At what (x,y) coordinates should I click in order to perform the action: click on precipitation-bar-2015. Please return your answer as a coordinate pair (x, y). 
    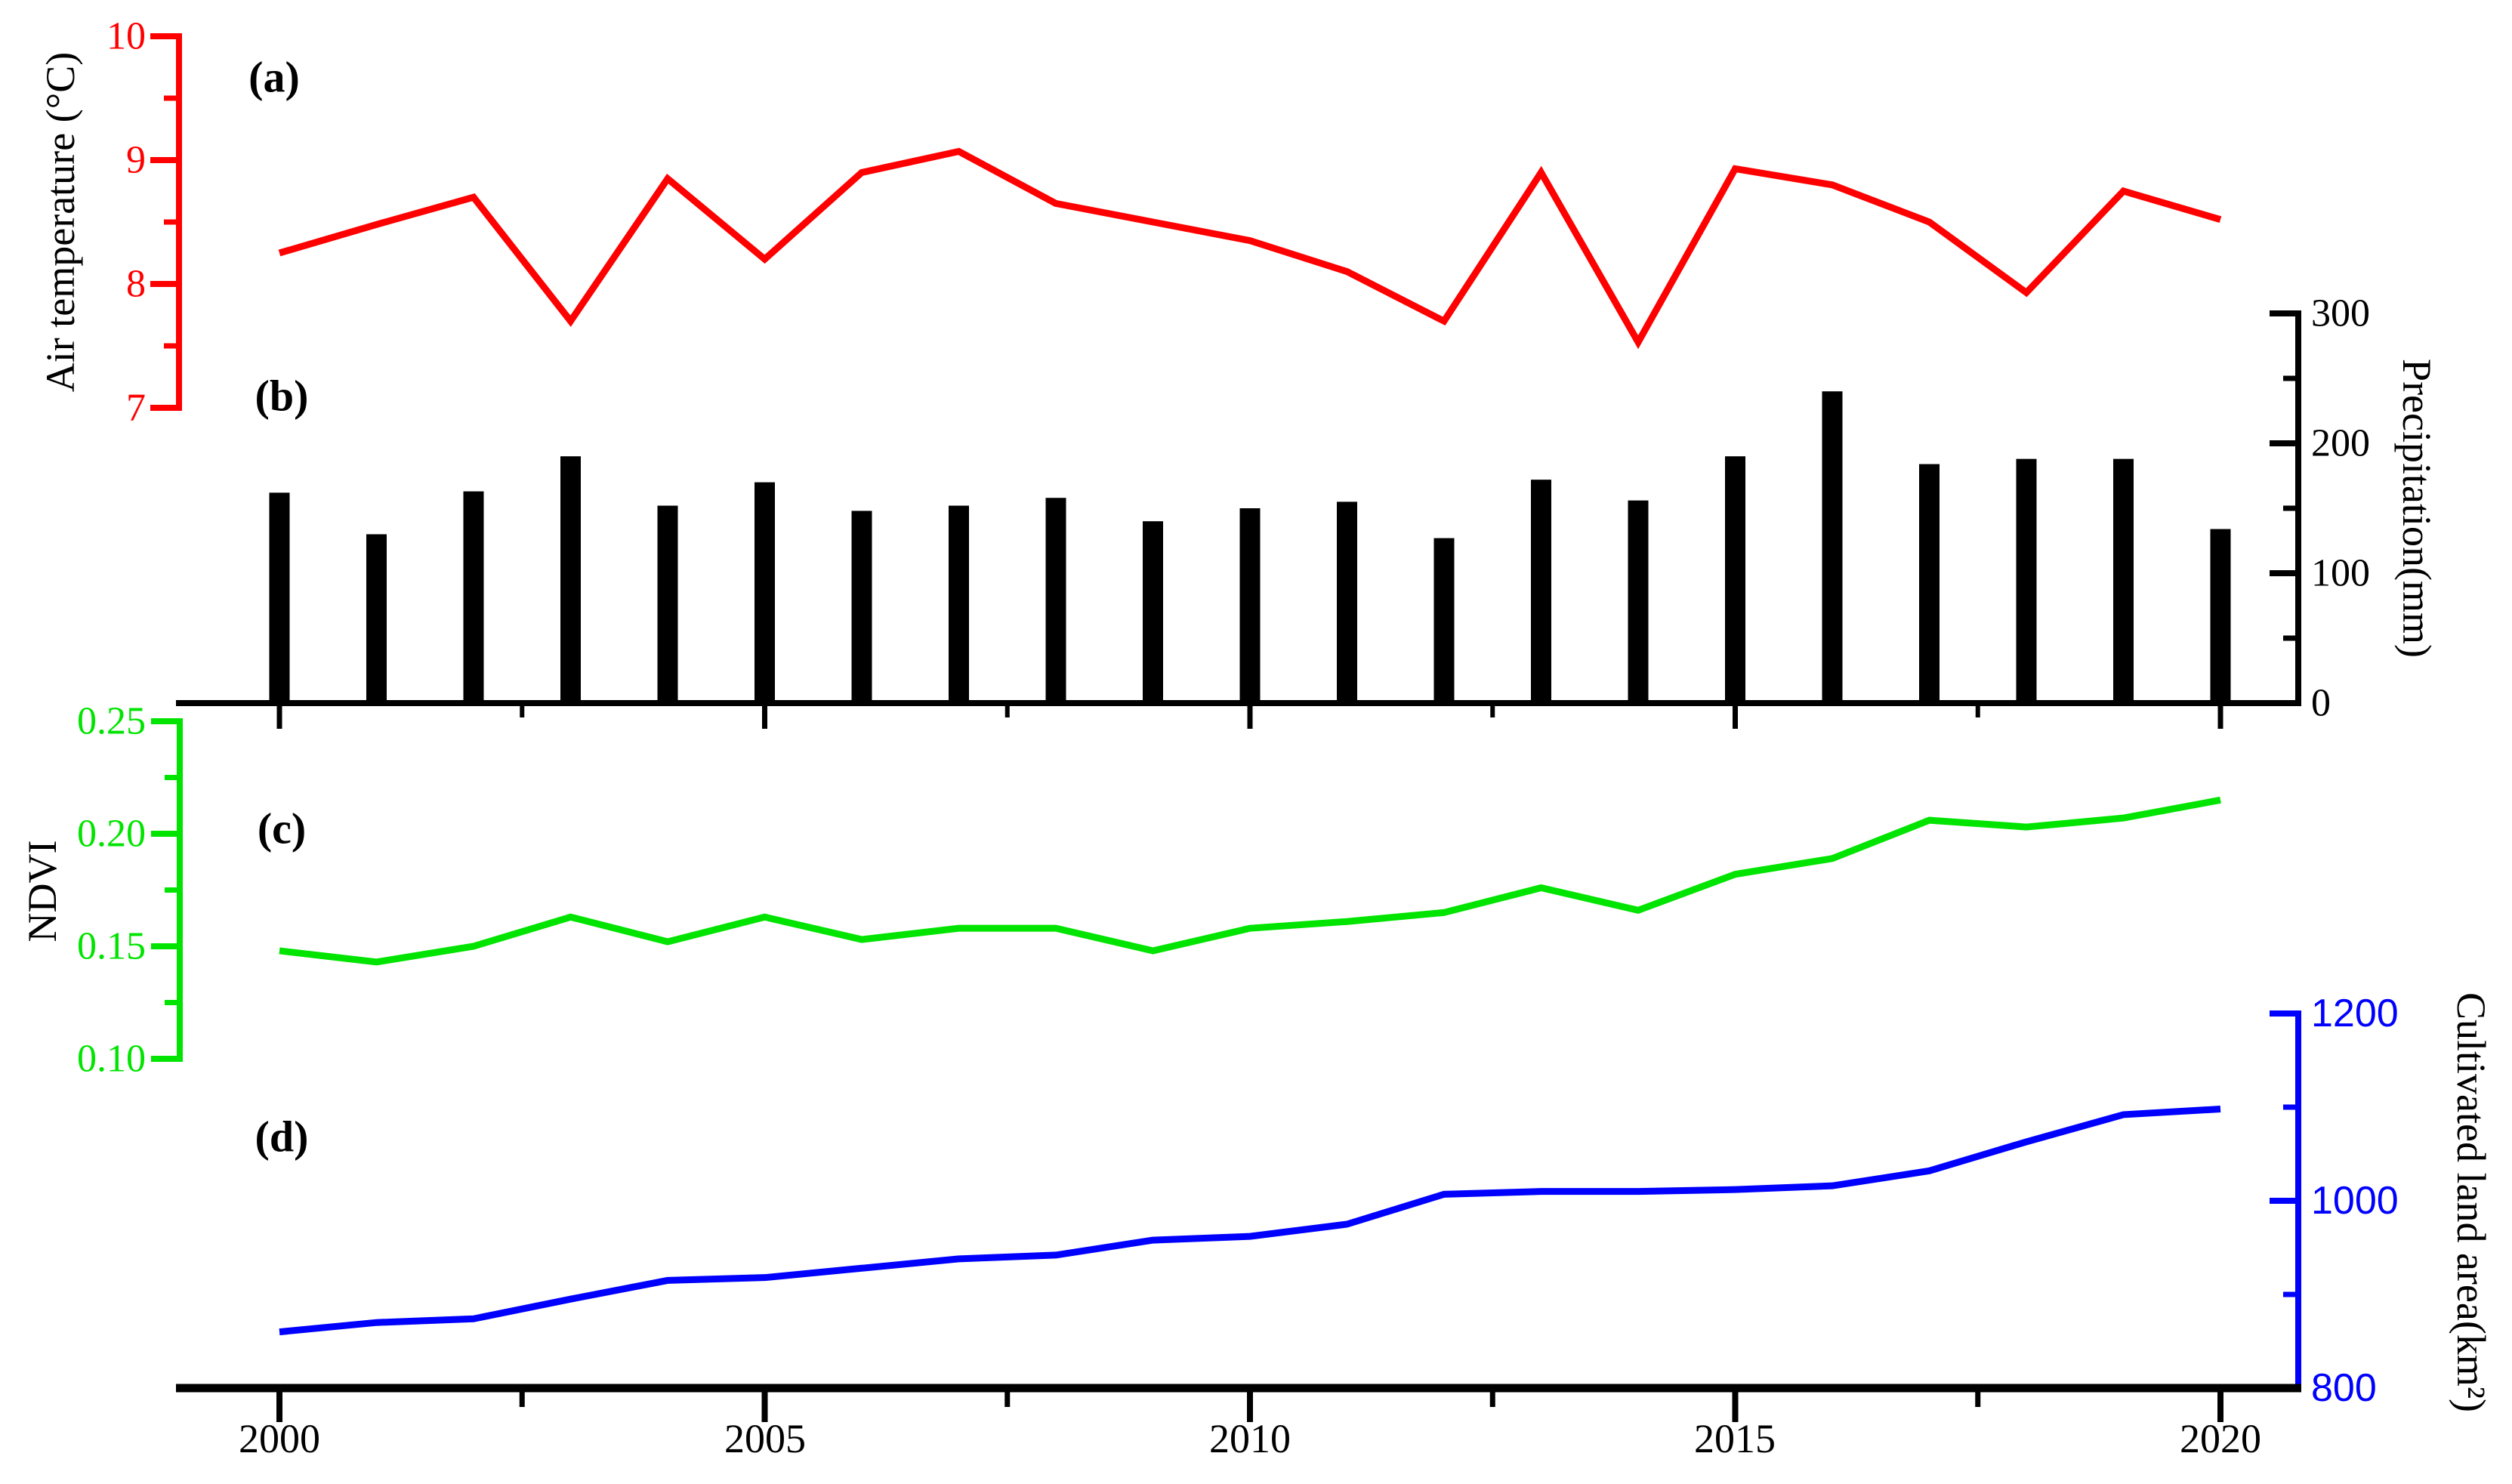
    Looking at the image, I should click on (1735, 579).